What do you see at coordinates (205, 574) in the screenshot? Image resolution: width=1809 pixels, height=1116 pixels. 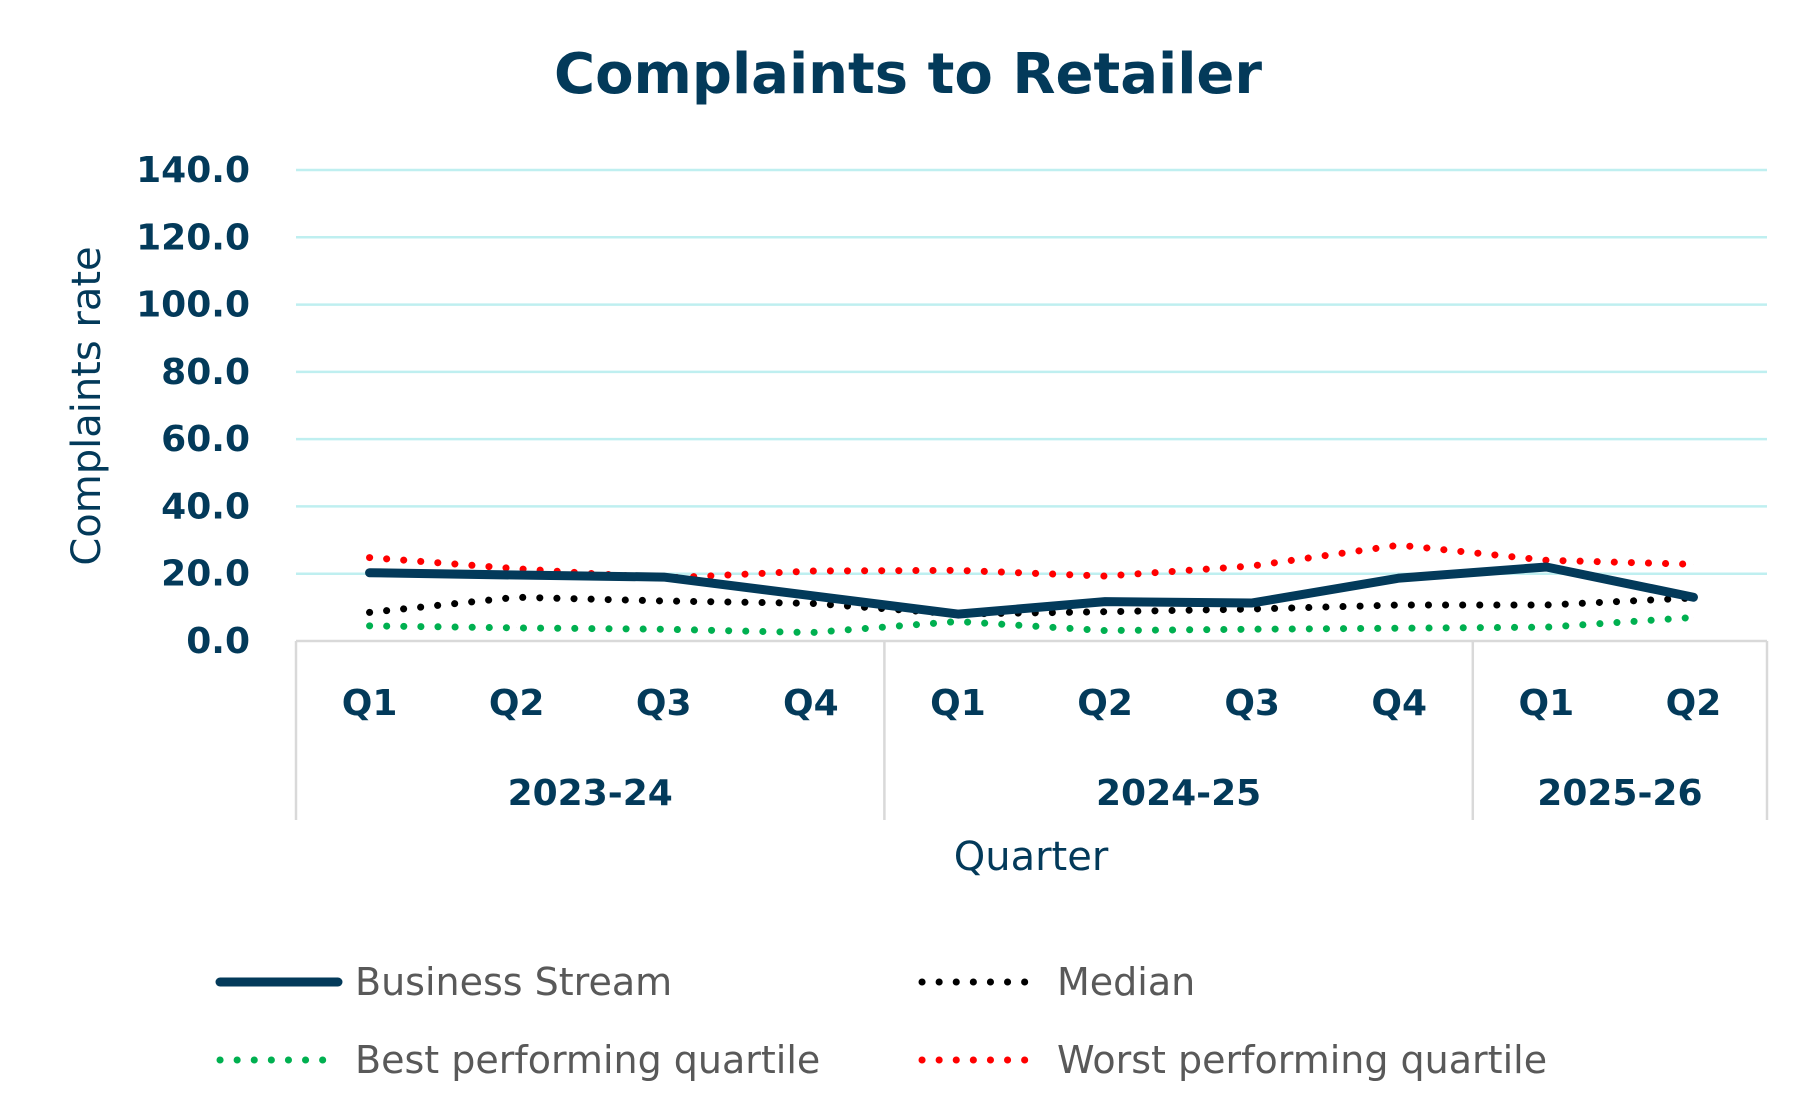 I see `y-tick-label: 20.0` at bounding box center [205, 574].